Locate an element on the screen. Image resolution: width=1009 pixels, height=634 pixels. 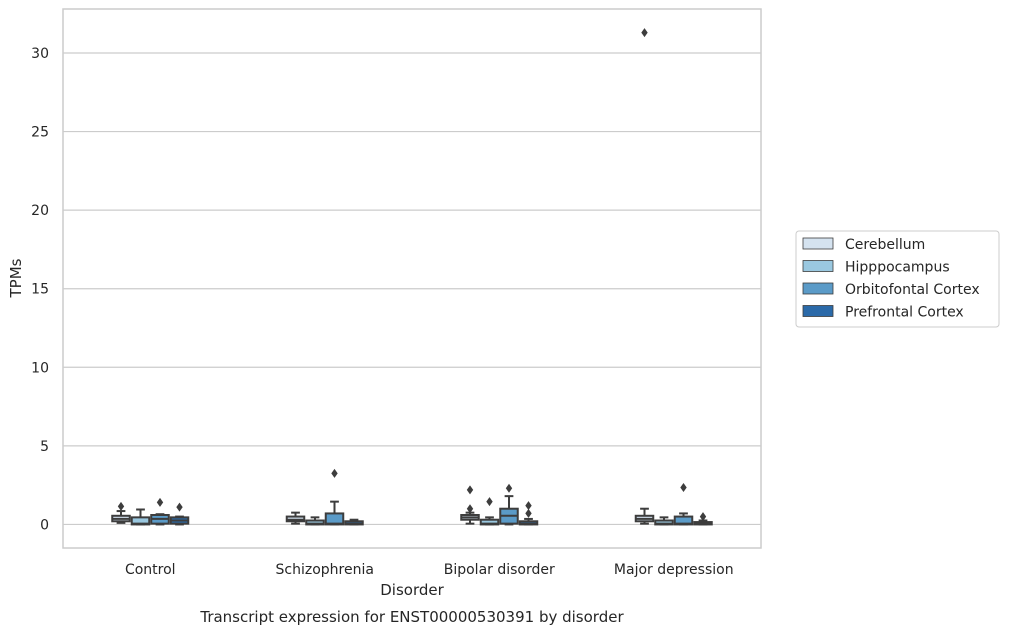
x-tick-label: Major depression is located at coordinates (674, 570).